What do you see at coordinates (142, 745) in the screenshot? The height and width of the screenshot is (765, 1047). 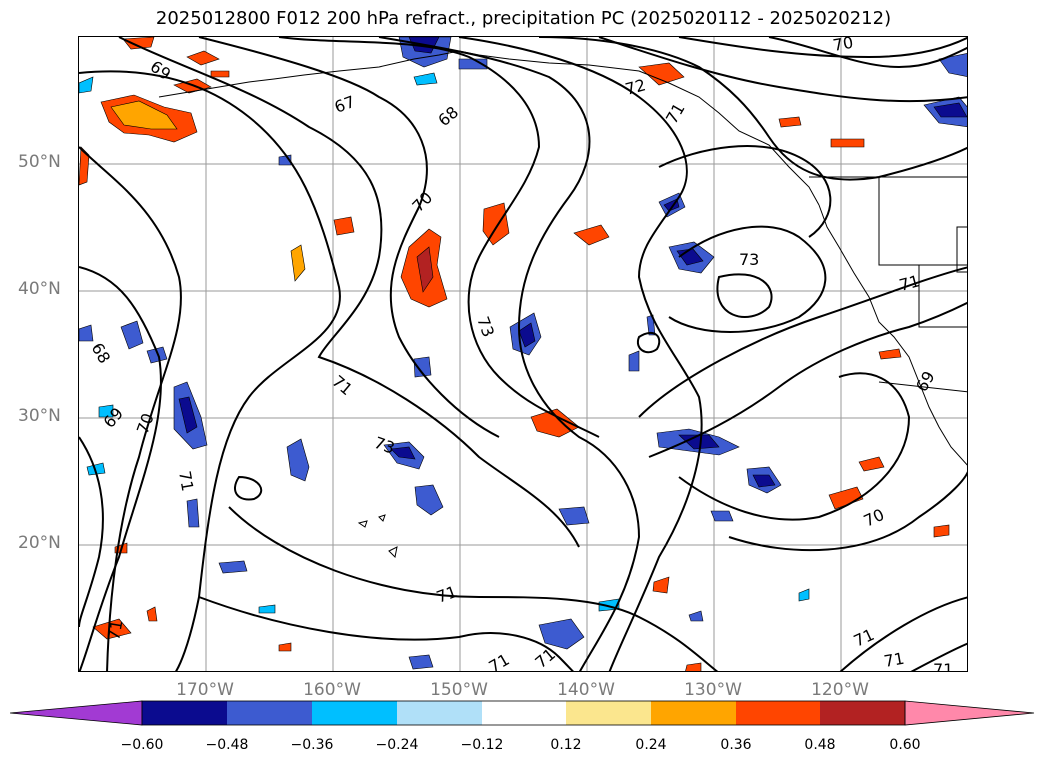 I see `colorbar-tick-label: −0.60` at bounding box center [142, 745].